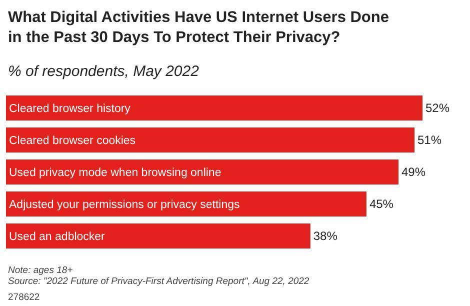  I want to click on data-label: 49%, so click(413, 172).